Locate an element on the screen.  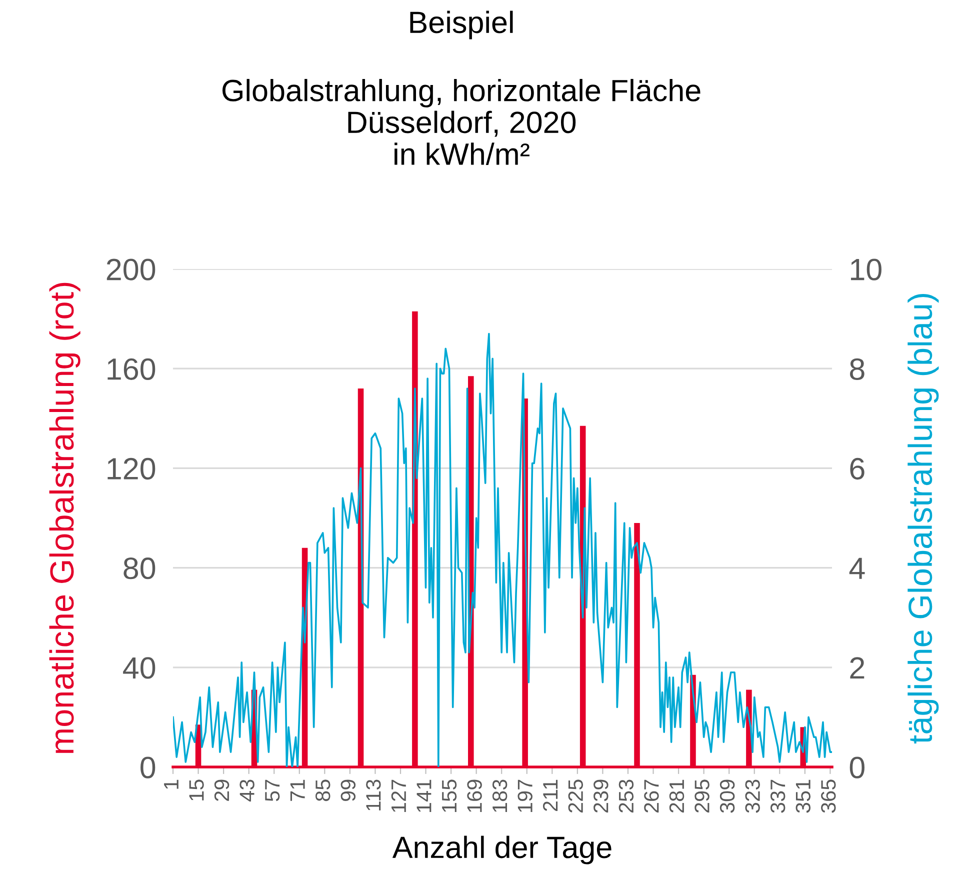
x-tick-label: 239 is located at coordinates (601, 796).